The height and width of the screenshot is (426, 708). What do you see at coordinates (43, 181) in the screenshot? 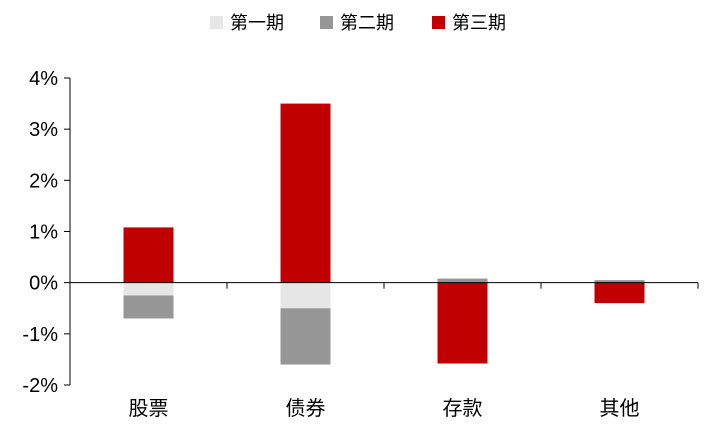
I see `y-tick-label: 2%` at bounding box center [43, 181].